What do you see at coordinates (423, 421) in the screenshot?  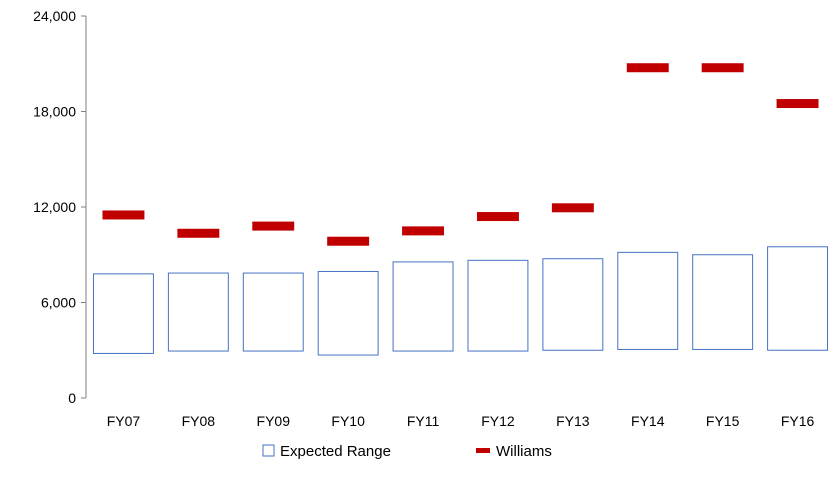 I see `x-tick-label: FY11` at bounding box center [423, 421].